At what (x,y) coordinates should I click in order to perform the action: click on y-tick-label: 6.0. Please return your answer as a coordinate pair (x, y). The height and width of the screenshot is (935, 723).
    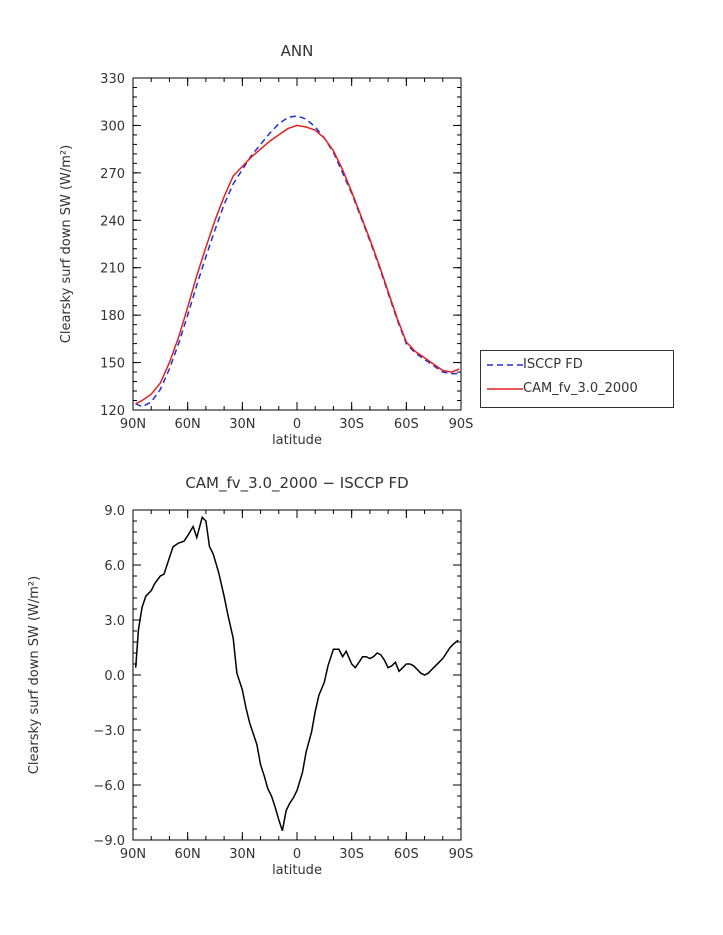
    Looking at the image, I should click on (114, 566).